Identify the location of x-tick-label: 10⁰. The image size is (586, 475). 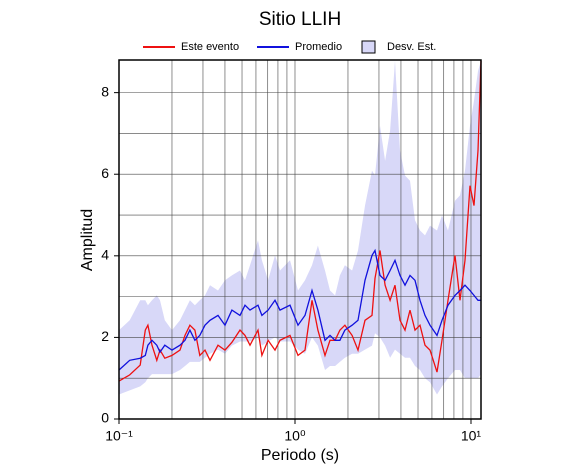
(295, 436).